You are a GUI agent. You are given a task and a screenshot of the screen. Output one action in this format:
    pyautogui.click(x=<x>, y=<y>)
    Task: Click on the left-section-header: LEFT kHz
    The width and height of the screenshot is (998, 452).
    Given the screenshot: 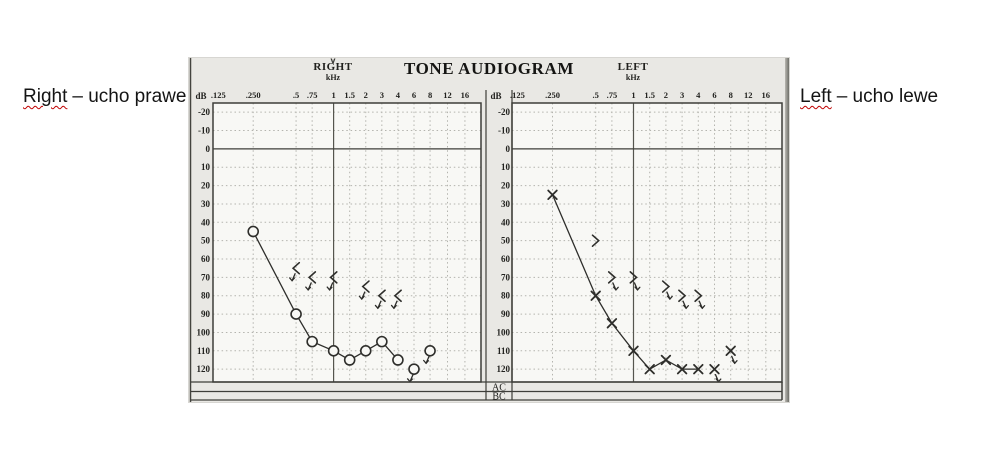 What is the action you would take?
    pyautogui.click(x=633, y=71)
    